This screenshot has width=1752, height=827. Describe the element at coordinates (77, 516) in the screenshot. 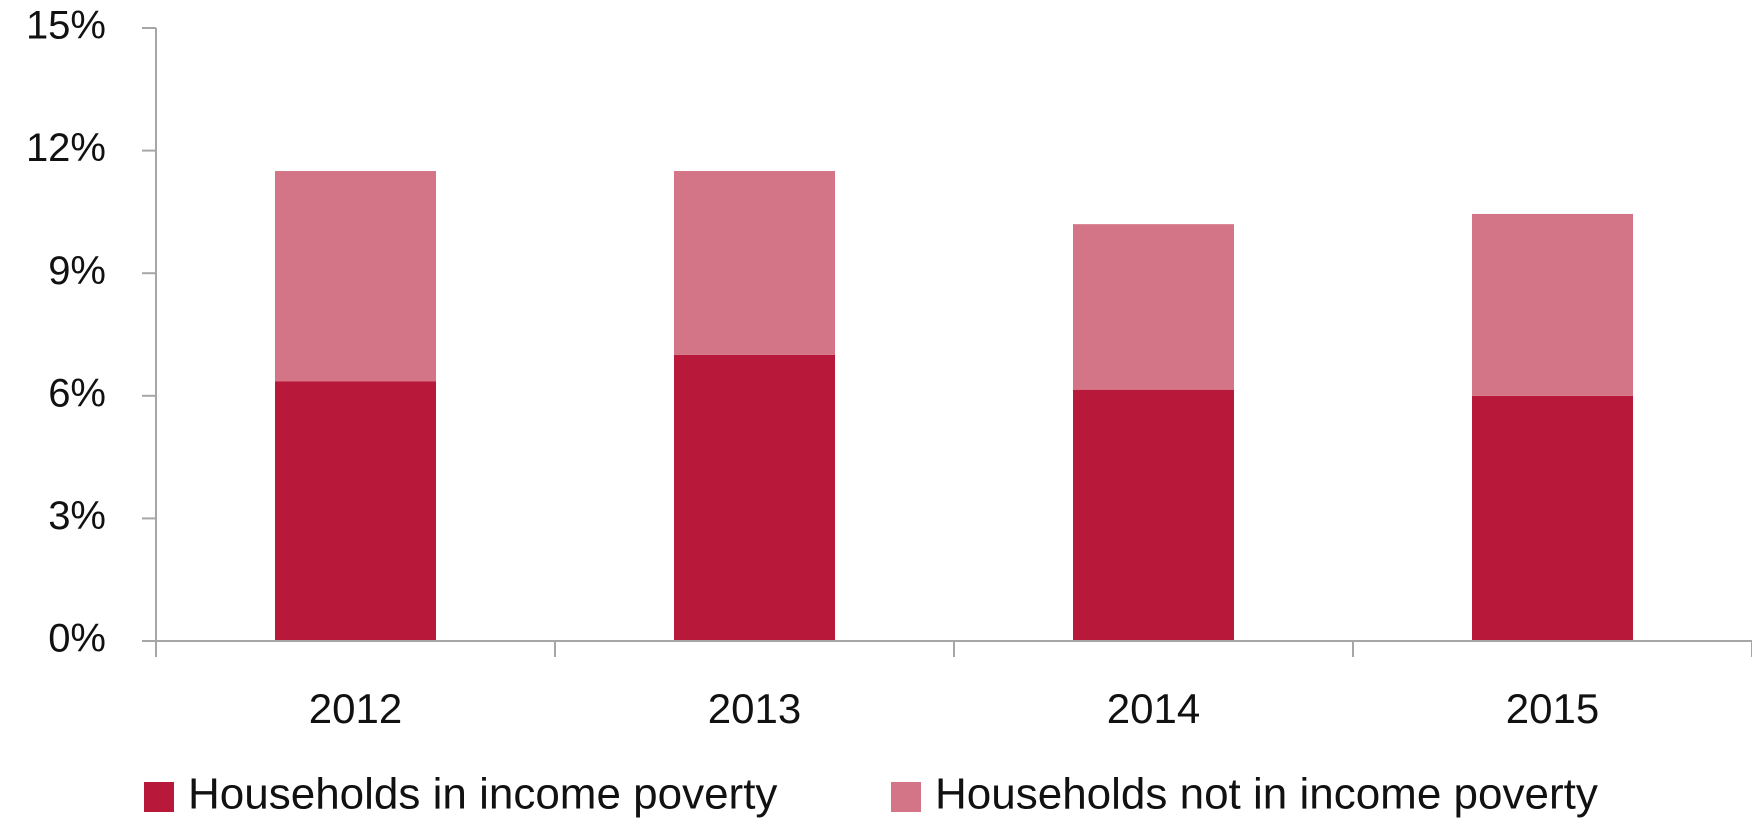

I see `y-tick-label: 3%` at that location.